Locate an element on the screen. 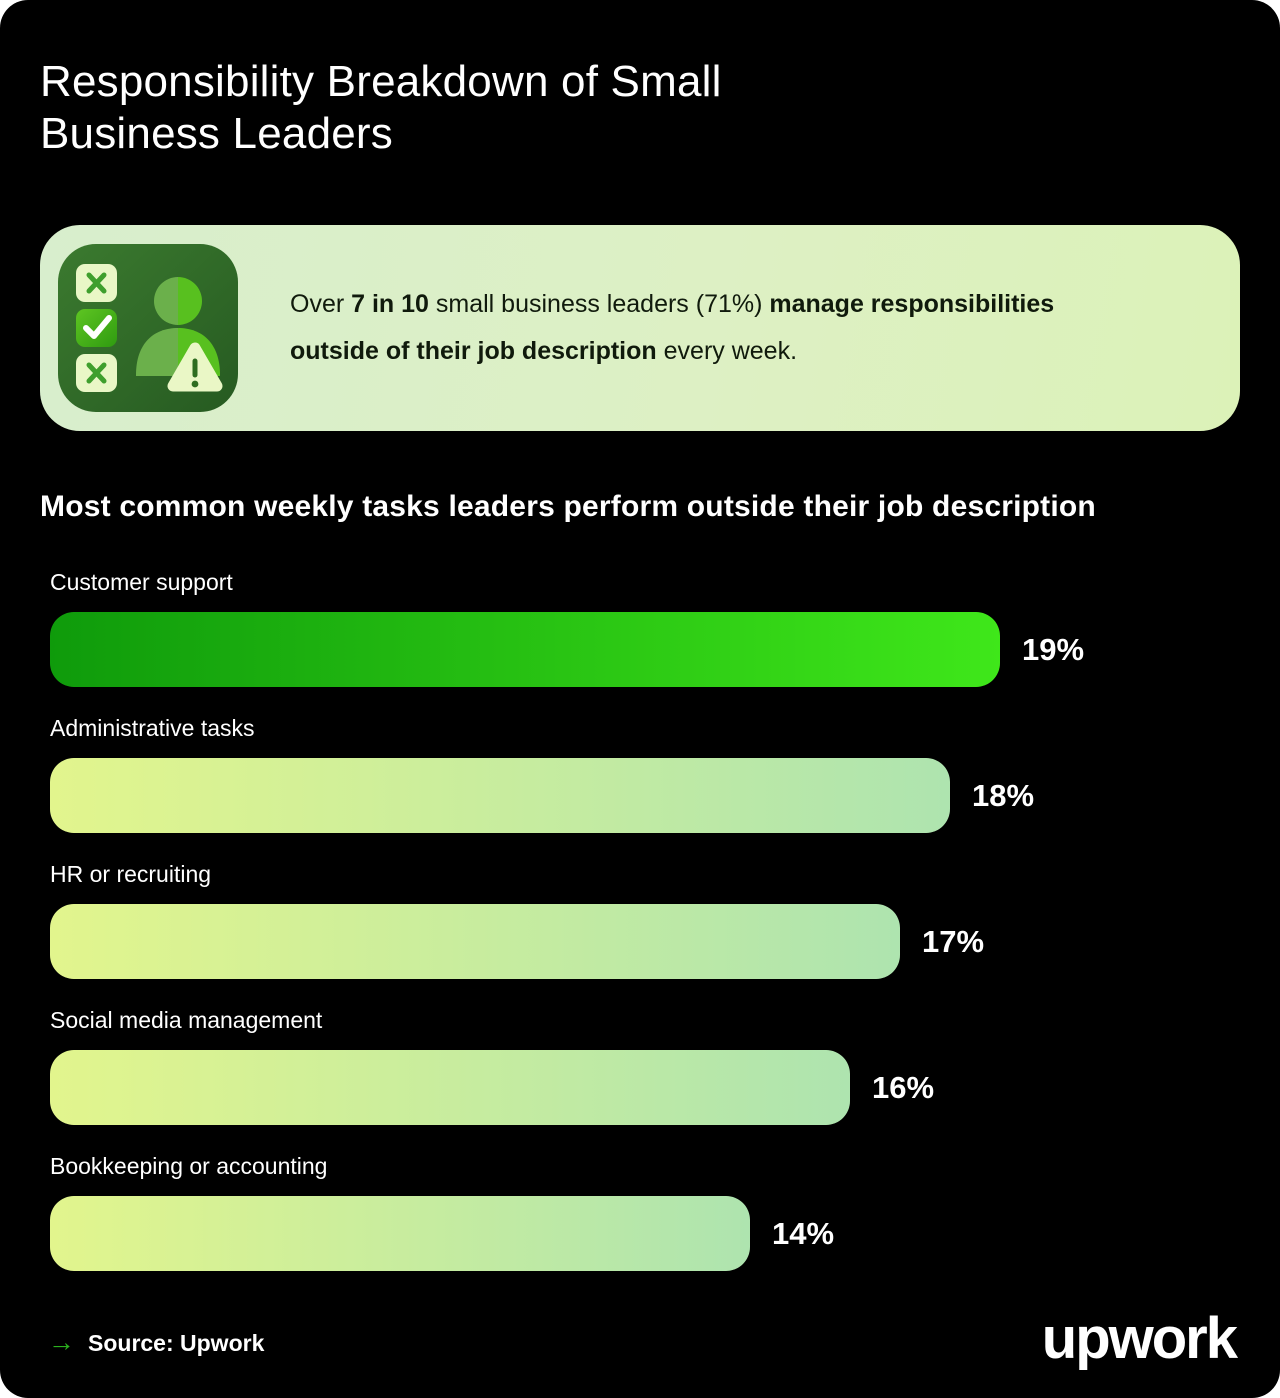 This screenshot has width=1280, height=1398. bar-value-label: 19% is located at coordinates (1053, 649).